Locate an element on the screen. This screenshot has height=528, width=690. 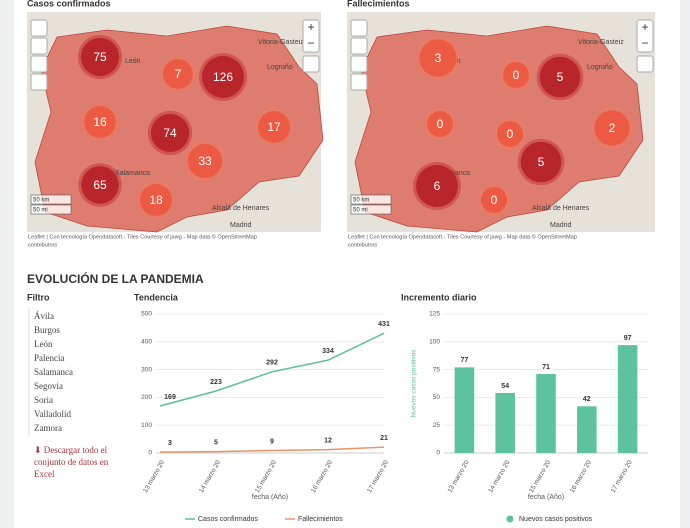
legend-label: Fallecimientos is located at coordinates (320, 519).